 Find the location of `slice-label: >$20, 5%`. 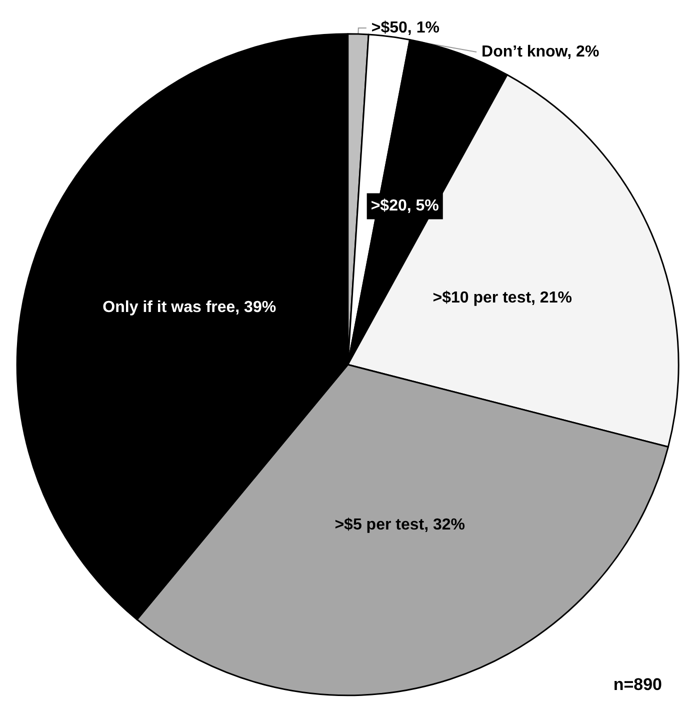

slice-label: >$20, 5% is located at coordinates (404, 206).